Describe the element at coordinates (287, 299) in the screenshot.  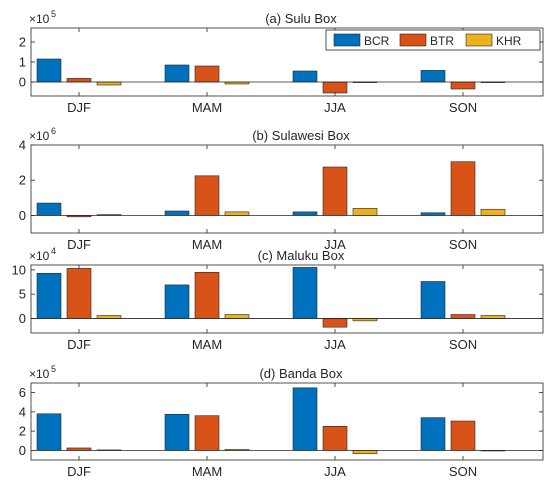
I see `axes-box` at that location.